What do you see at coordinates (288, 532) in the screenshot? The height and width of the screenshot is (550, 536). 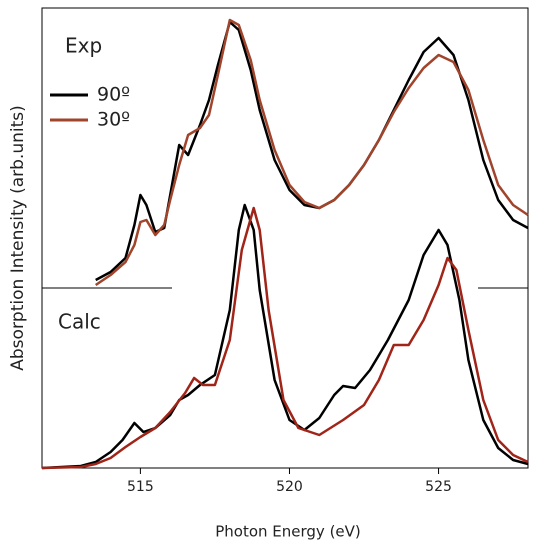 I see `x-axis-label: Photon Energy (eV)` at bounding box center [288, 532].